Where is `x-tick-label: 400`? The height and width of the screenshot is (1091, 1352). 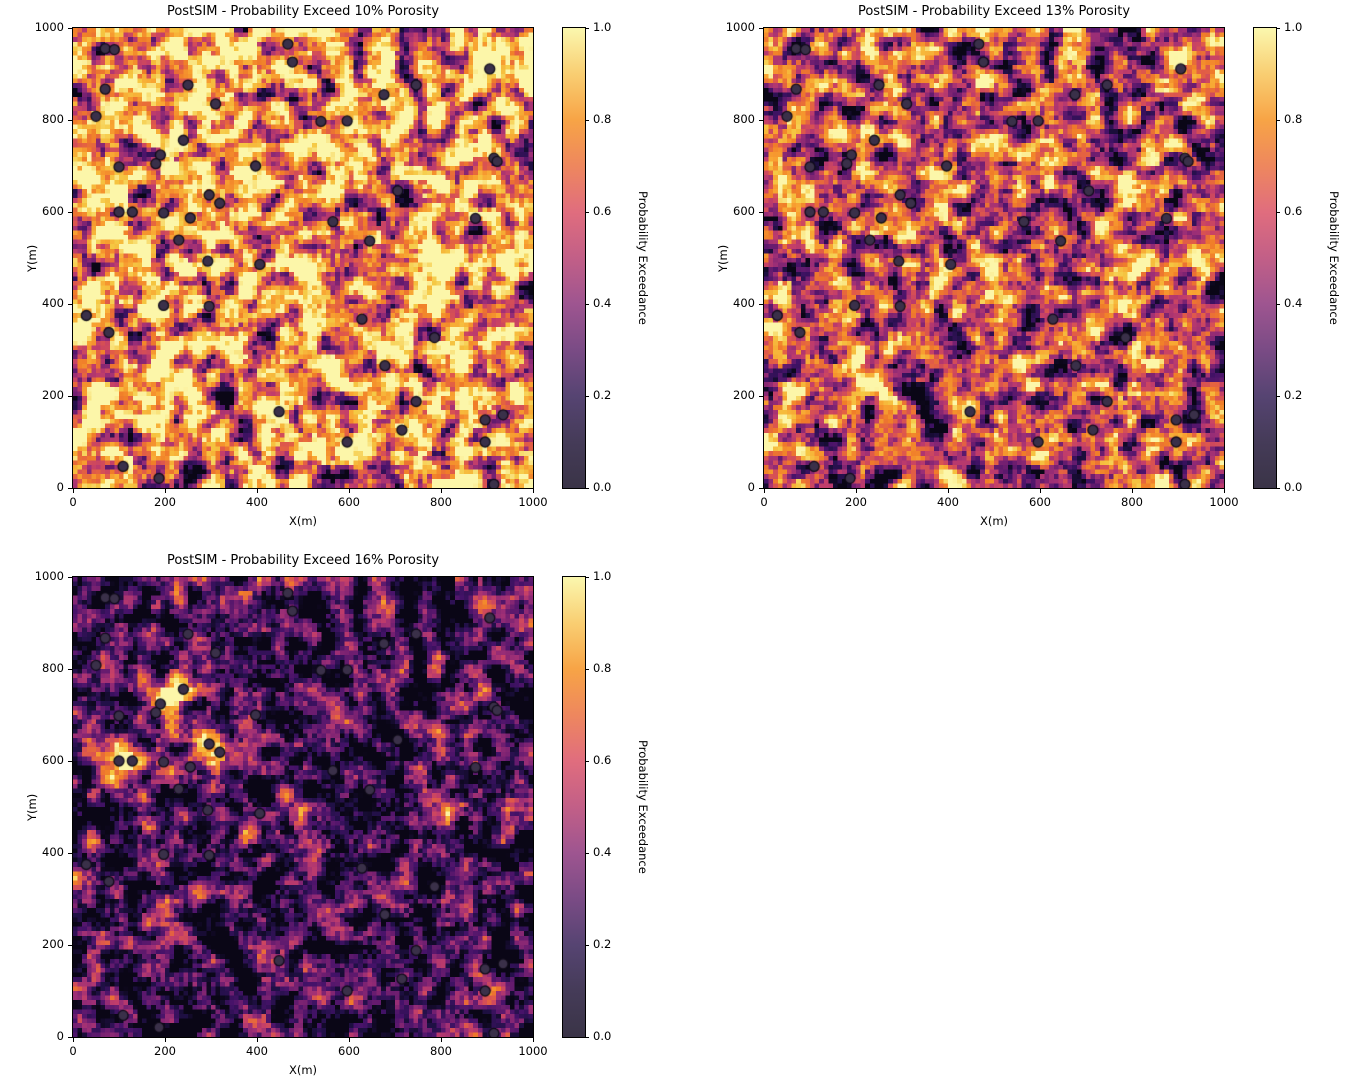
x-tick-label: 400 is located at coordinates (257, 502).